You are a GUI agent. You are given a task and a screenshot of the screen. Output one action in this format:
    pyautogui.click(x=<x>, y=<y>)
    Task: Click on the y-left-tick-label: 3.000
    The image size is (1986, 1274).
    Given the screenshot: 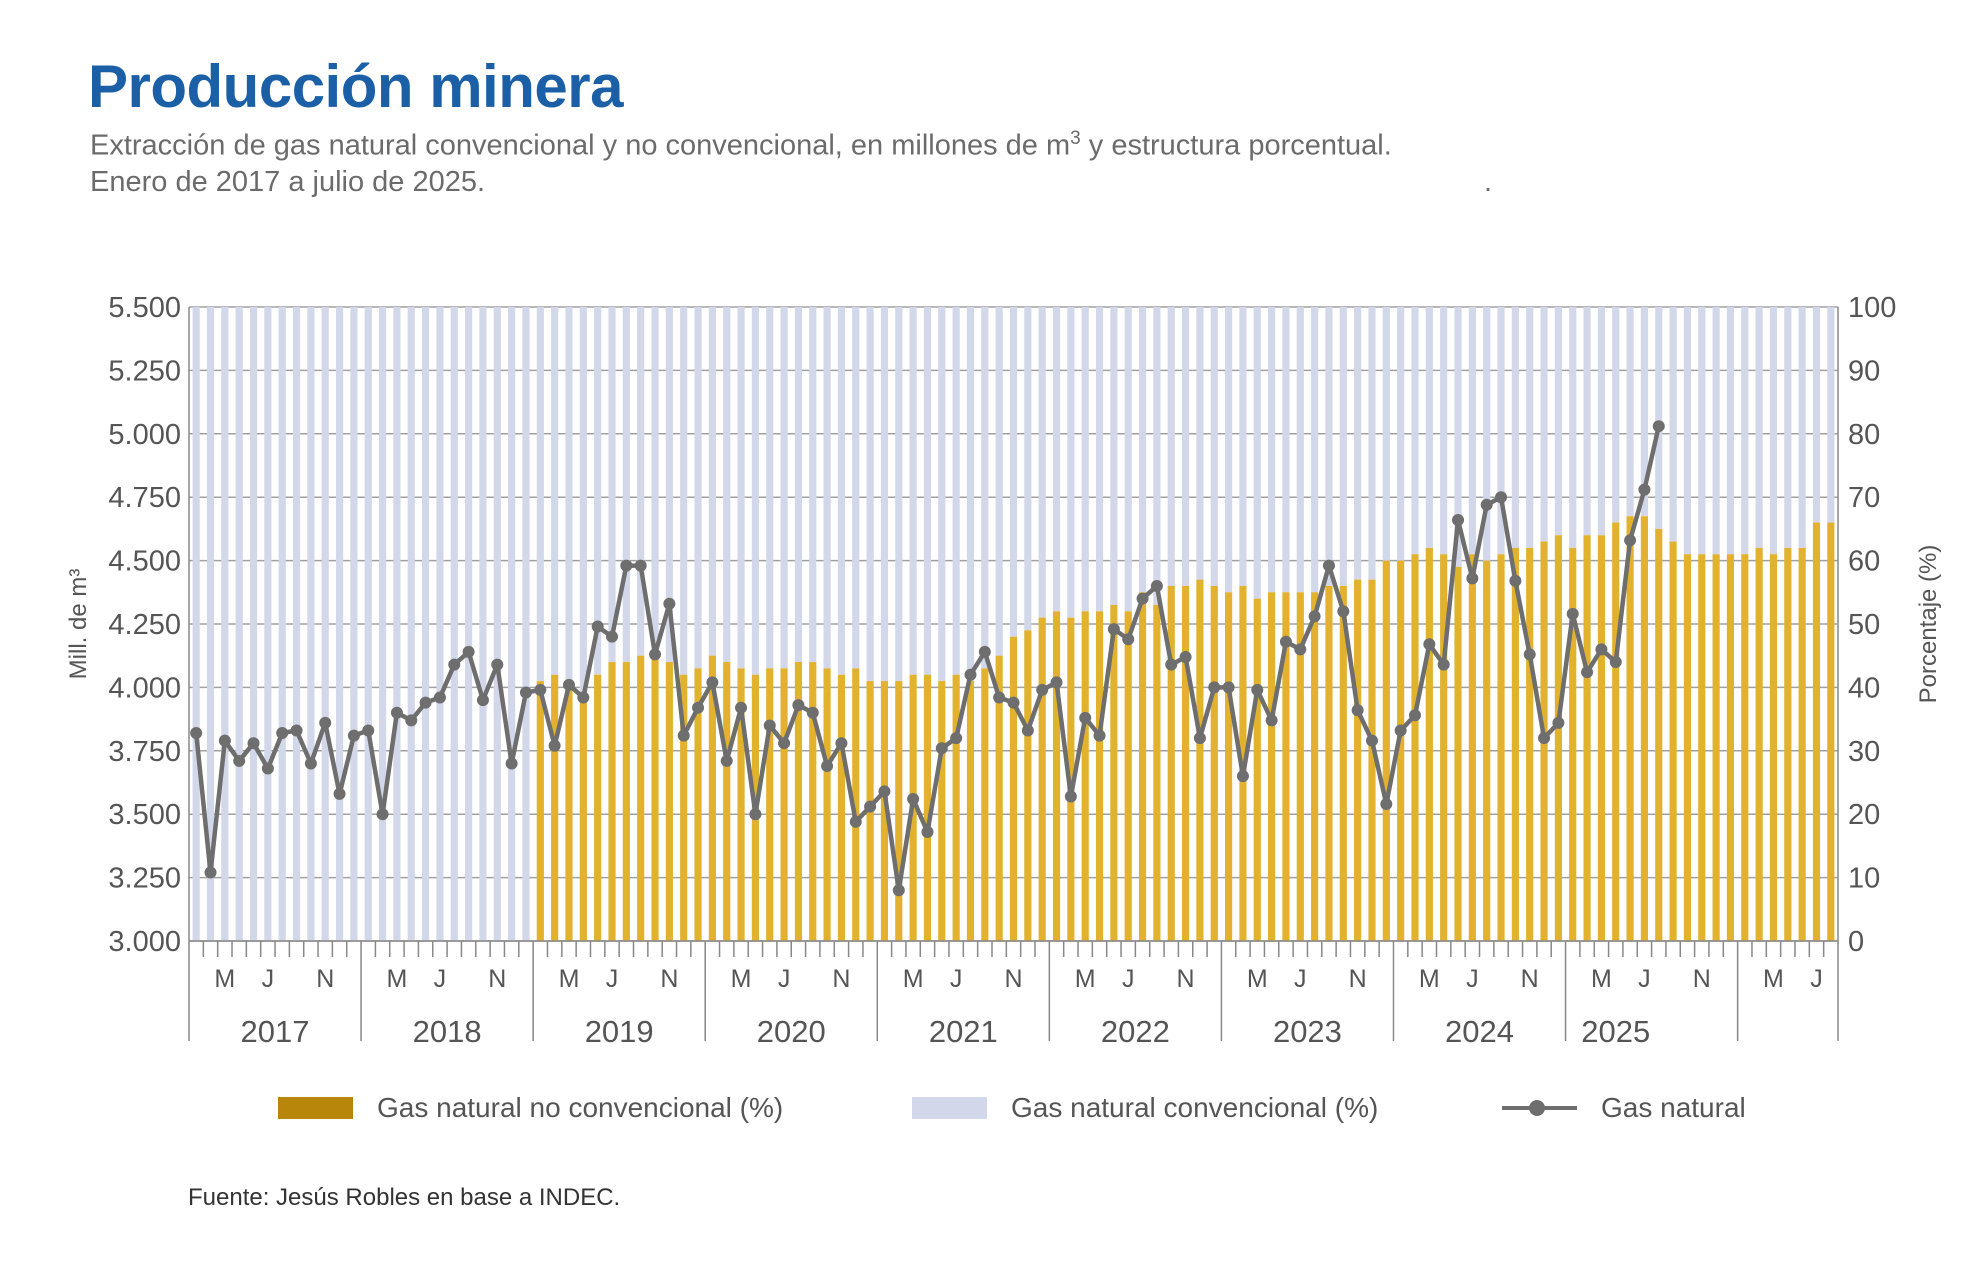 What is the action you would take?
    pyautogui.click(x=144, y=942)
    